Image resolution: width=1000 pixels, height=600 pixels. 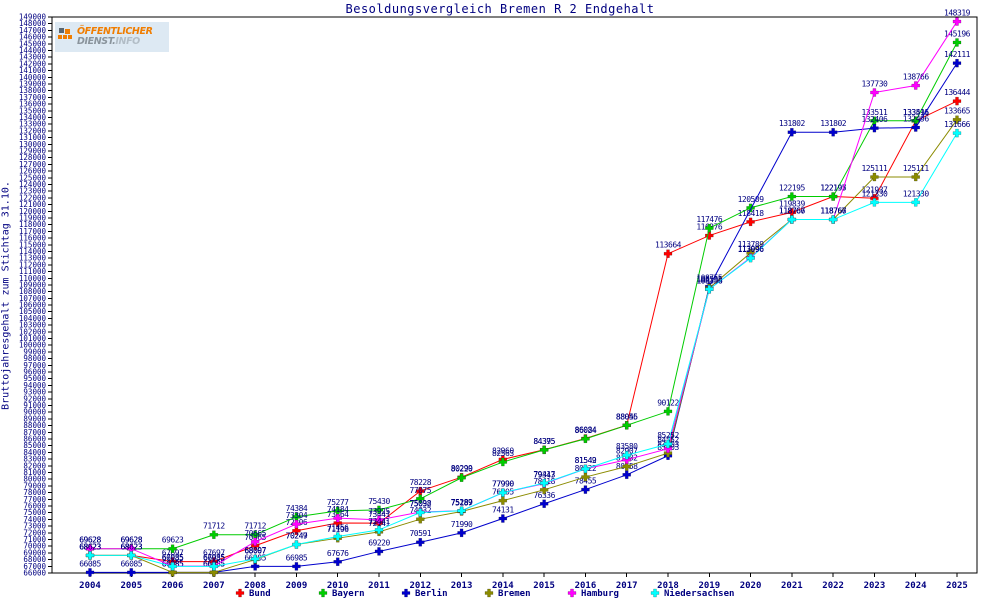 I want to click on y-tick-label: 134000, so click(x=33, y=117).